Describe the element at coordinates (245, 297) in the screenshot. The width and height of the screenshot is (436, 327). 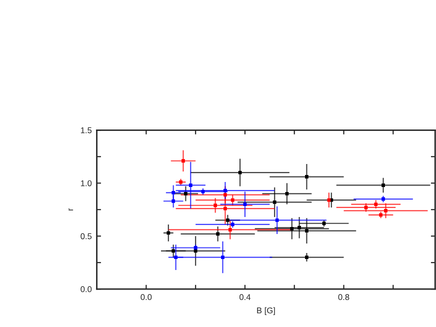
I see `x-tick-label: 0.4` at that location.